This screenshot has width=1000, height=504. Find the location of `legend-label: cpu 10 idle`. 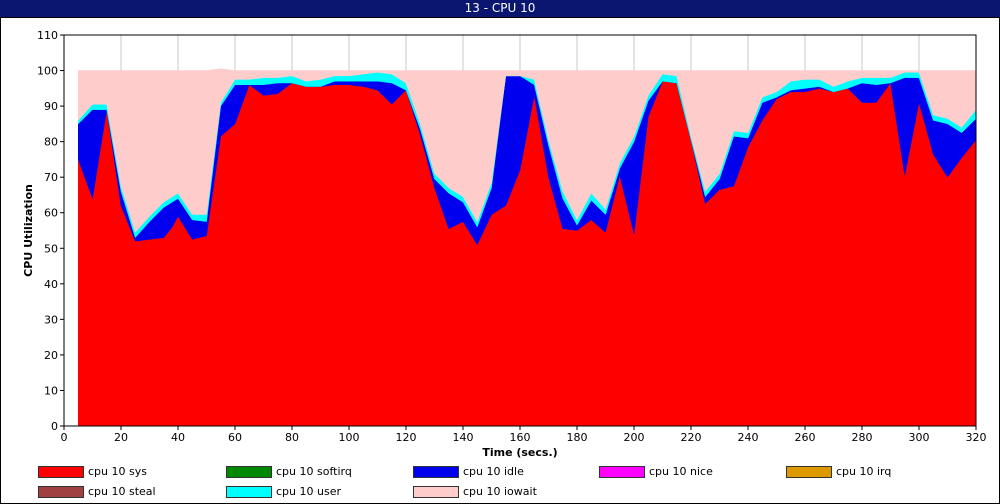

legend-label: cpu 10 idle is located at coordinates (493, 471).